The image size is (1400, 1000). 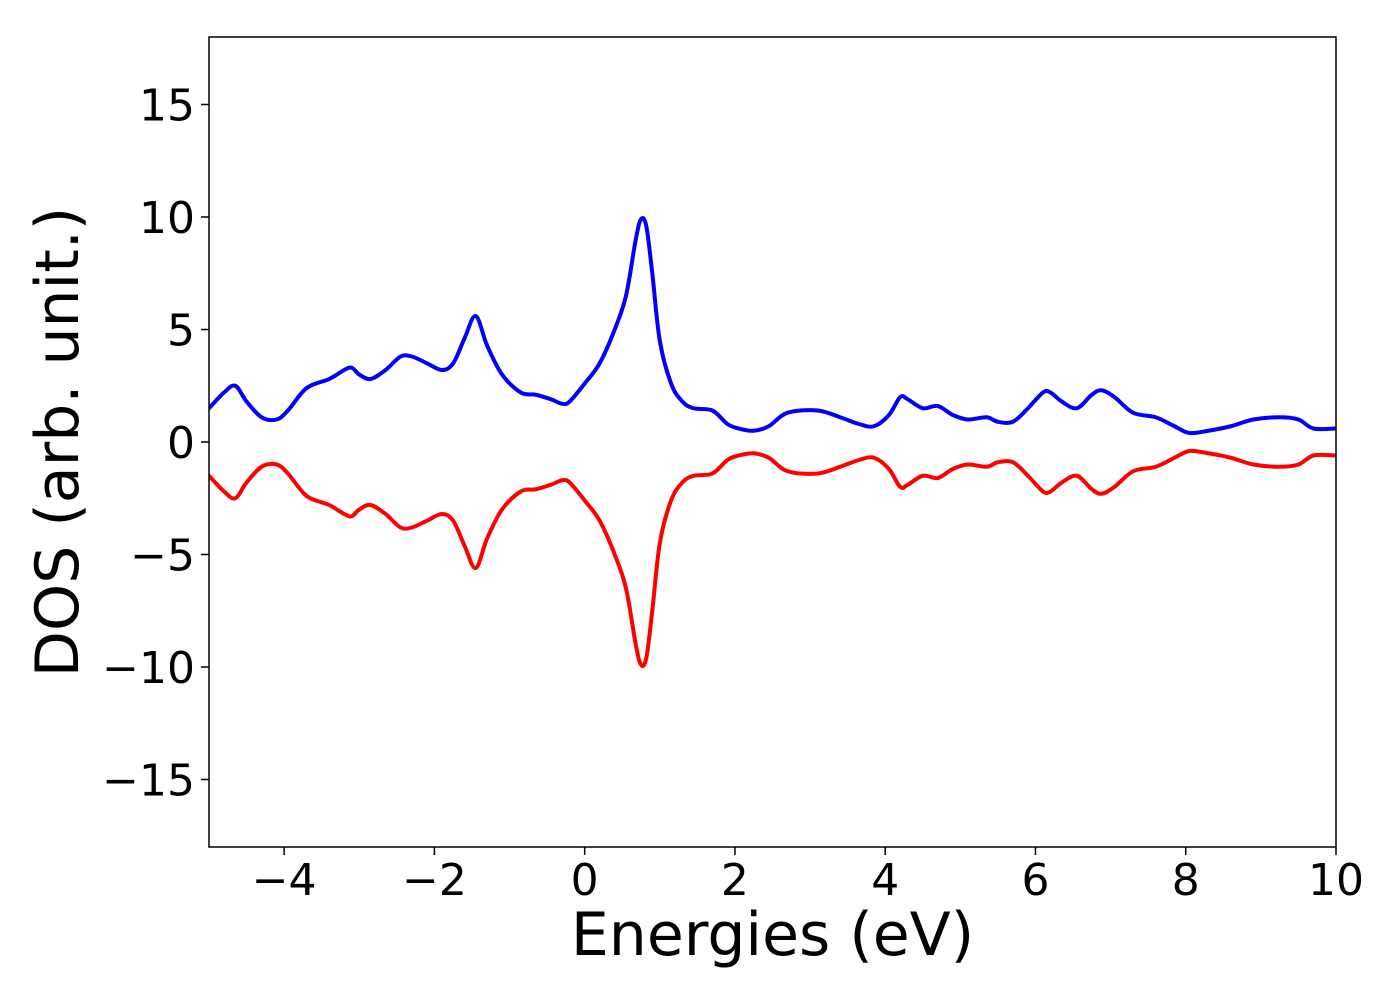 I want to click on x-tick-label: −2, so click(x=434, y=880).